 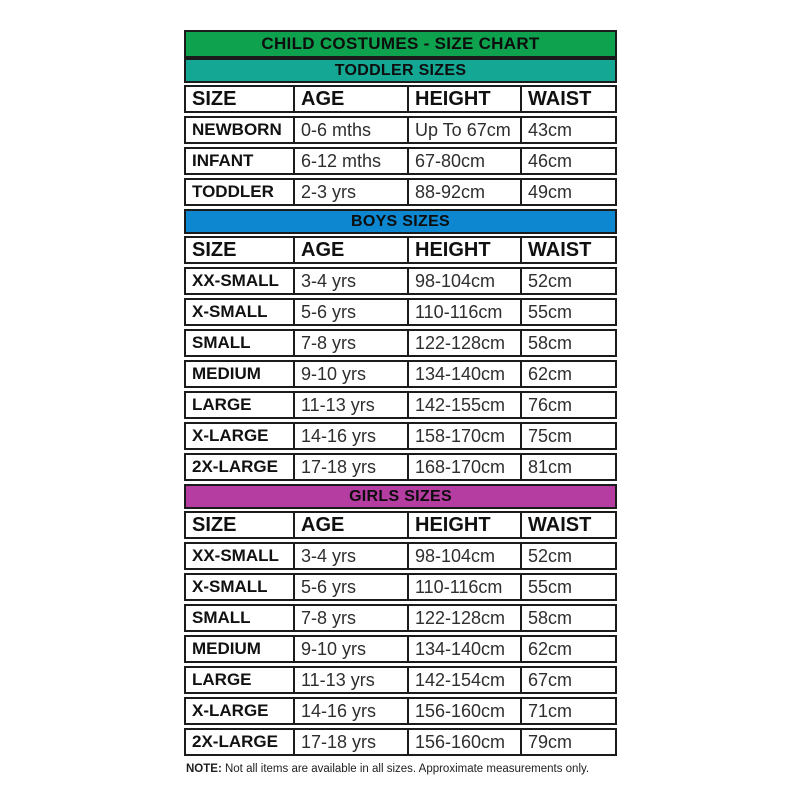 What do you see at coordinates (550, 435) in the screenshot?
I see `waist-cell: 75cm` at bounding box center [550, 435].